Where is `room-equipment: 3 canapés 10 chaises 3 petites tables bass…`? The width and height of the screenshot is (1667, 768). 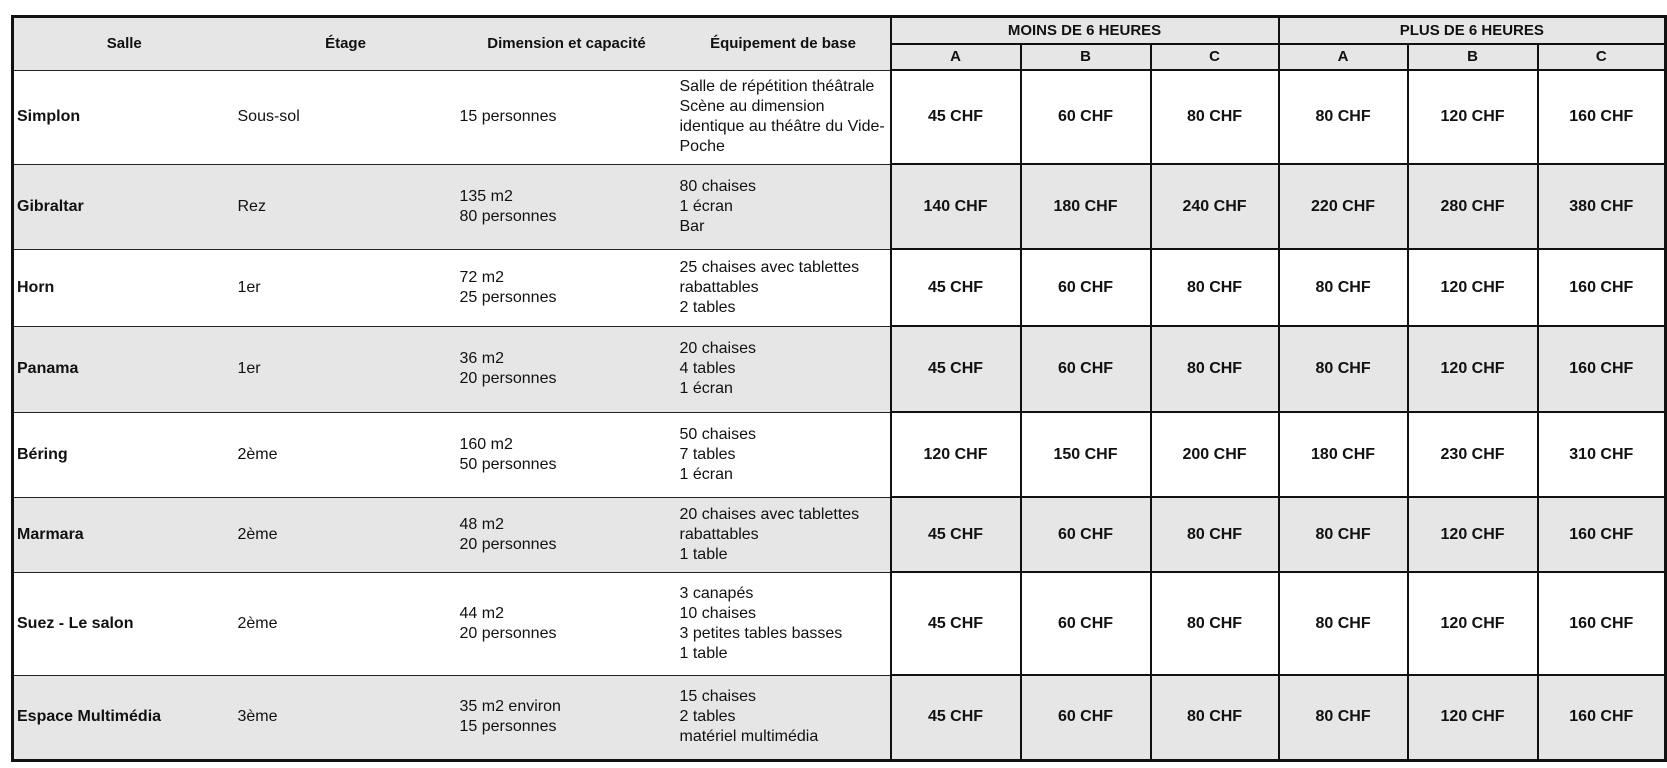
room-equipment: 3 canapés 10 chaises 3 petites tables bass… is located at coordinates (784, 623).